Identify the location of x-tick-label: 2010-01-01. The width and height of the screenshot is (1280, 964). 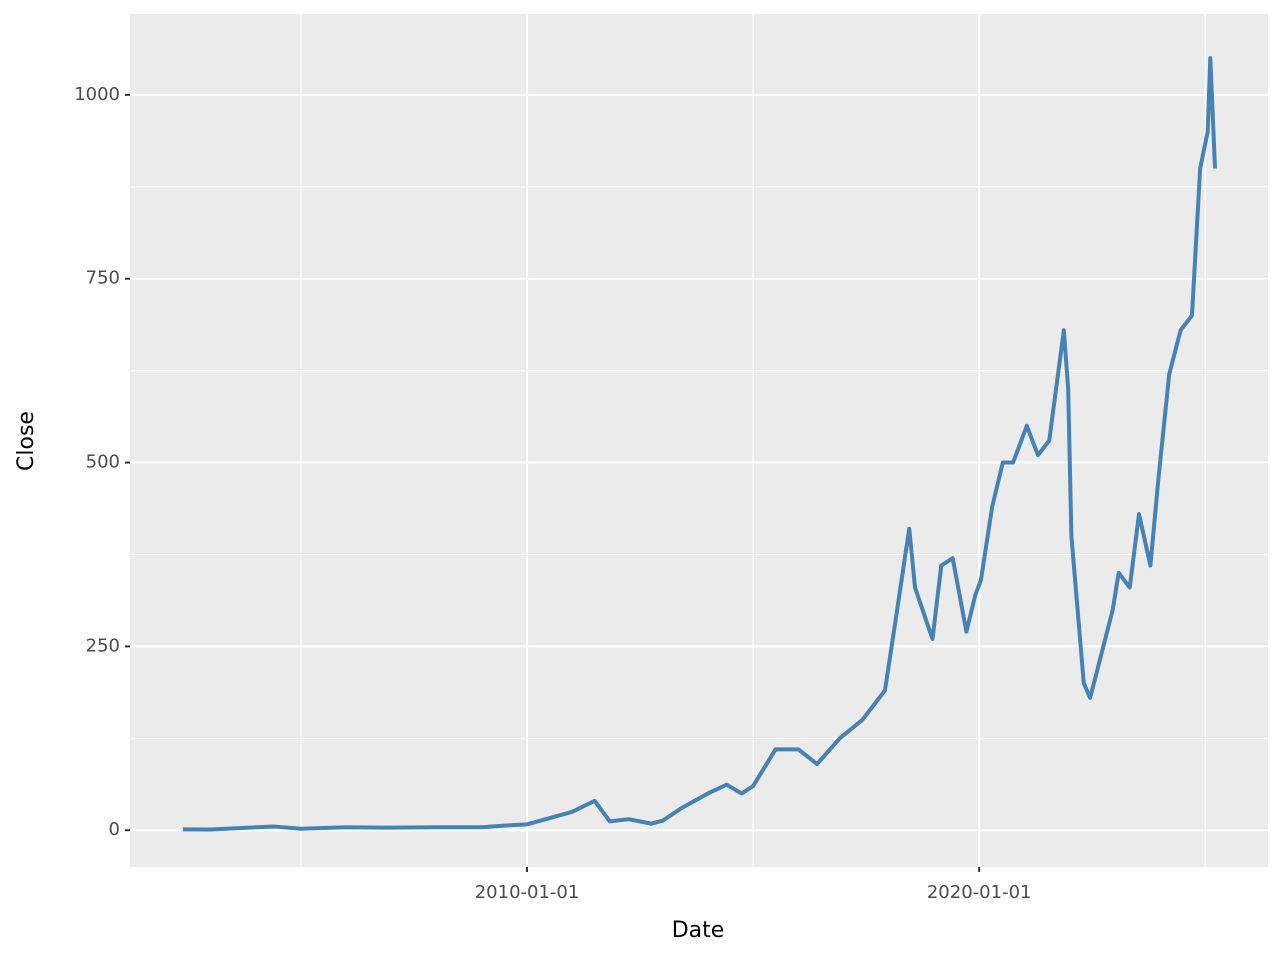
(527, 892).